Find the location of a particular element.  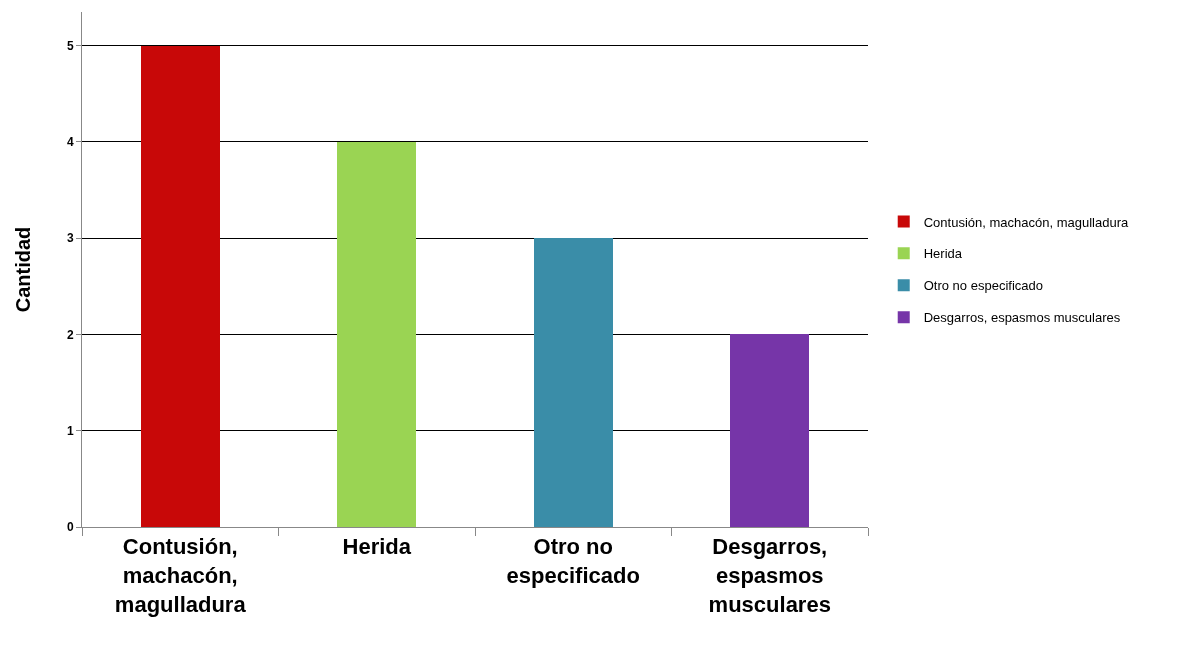

y-tick-label: 3 is located at coordinates (70, 238).